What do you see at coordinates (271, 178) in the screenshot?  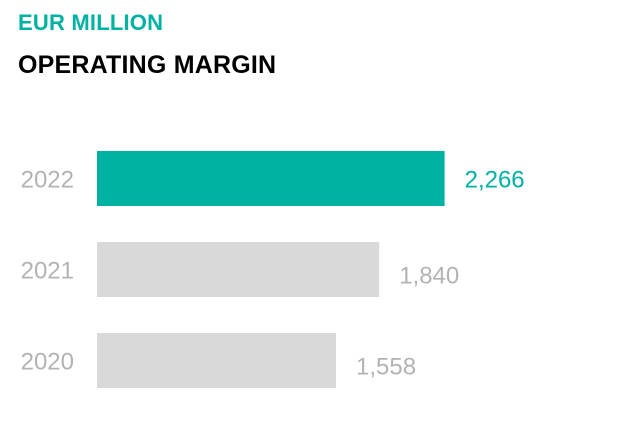 I see `bar-2022` at bounding box center [271, 178].